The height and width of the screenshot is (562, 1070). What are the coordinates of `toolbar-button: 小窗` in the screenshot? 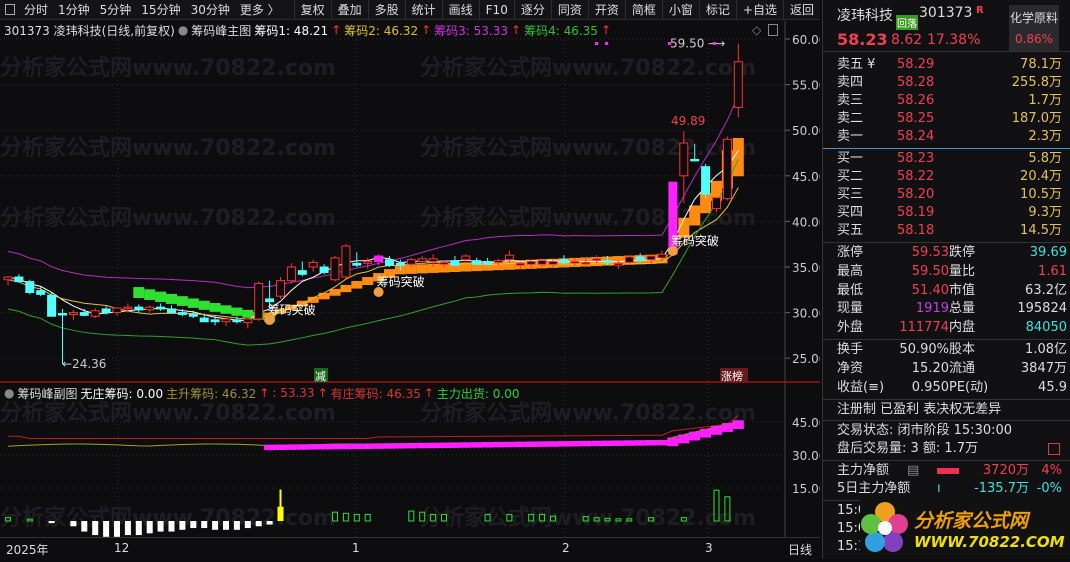 It's located at (680, 10).